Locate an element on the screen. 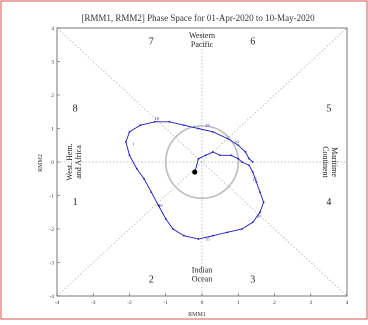 The width and height of the screenshot is (368, 325). x-tick-label: -3 is located at coordinates (93, 303).